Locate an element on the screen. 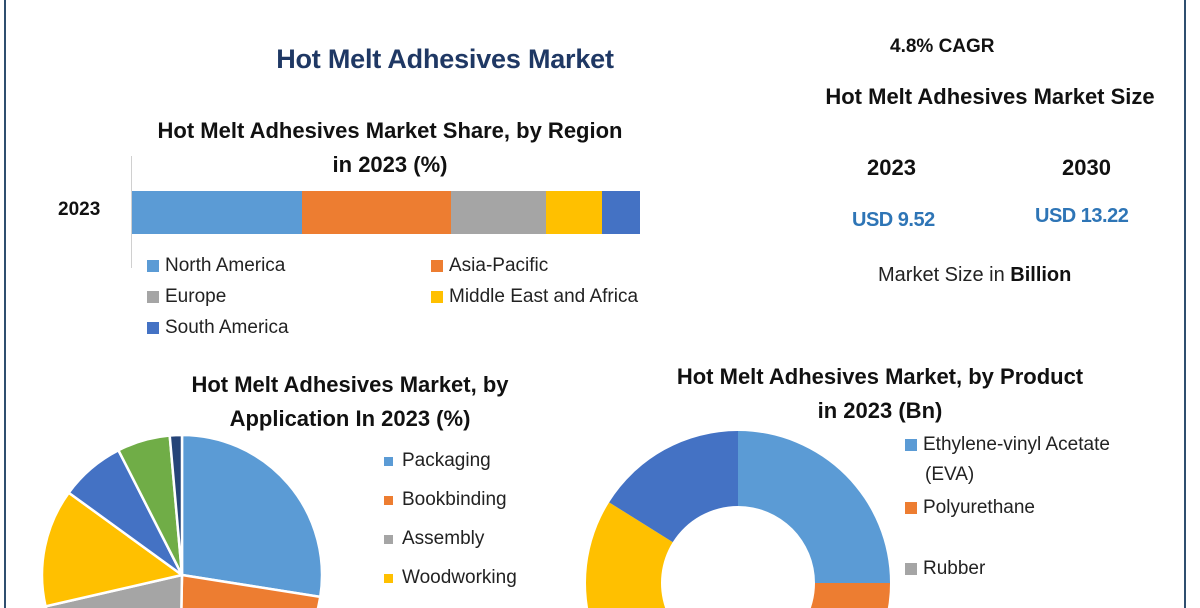 The height and width of the screenshot is (608, 1200). legend-swatch-eva is located at coordinates (911, 445).